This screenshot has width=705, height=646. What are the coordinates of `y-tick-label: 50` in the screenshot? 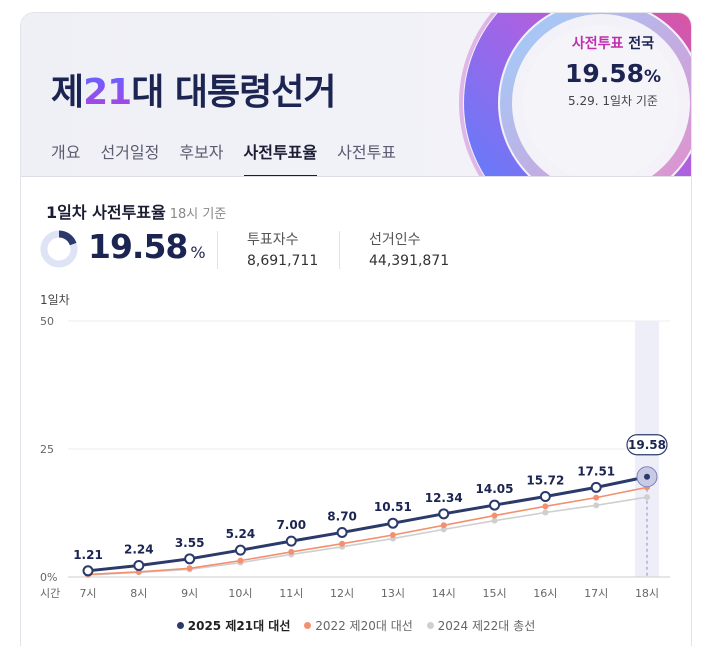 It's located at (47, 321).